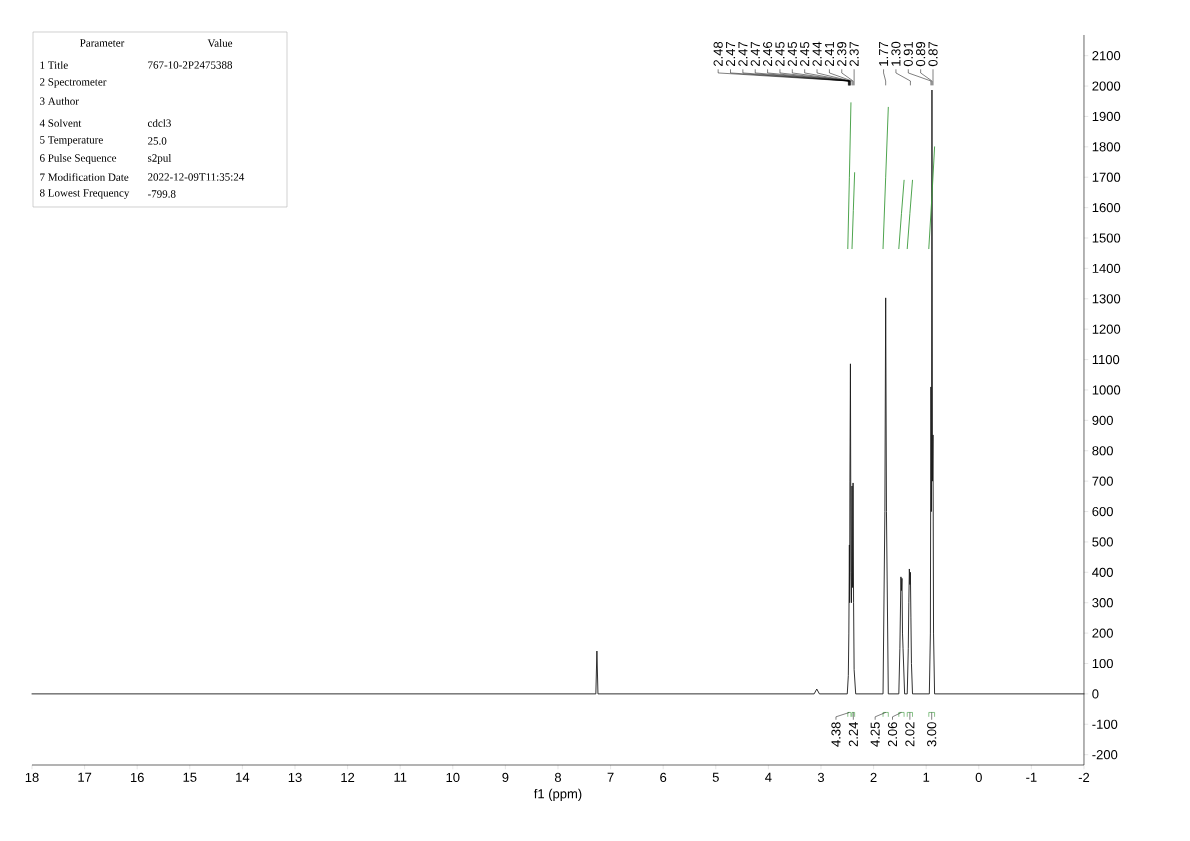 The height and width of the screenshot is (841, 1190). Describe the element at coordinates (102, 43) in the screenshot. I see `annotation: Parameter` at that location.